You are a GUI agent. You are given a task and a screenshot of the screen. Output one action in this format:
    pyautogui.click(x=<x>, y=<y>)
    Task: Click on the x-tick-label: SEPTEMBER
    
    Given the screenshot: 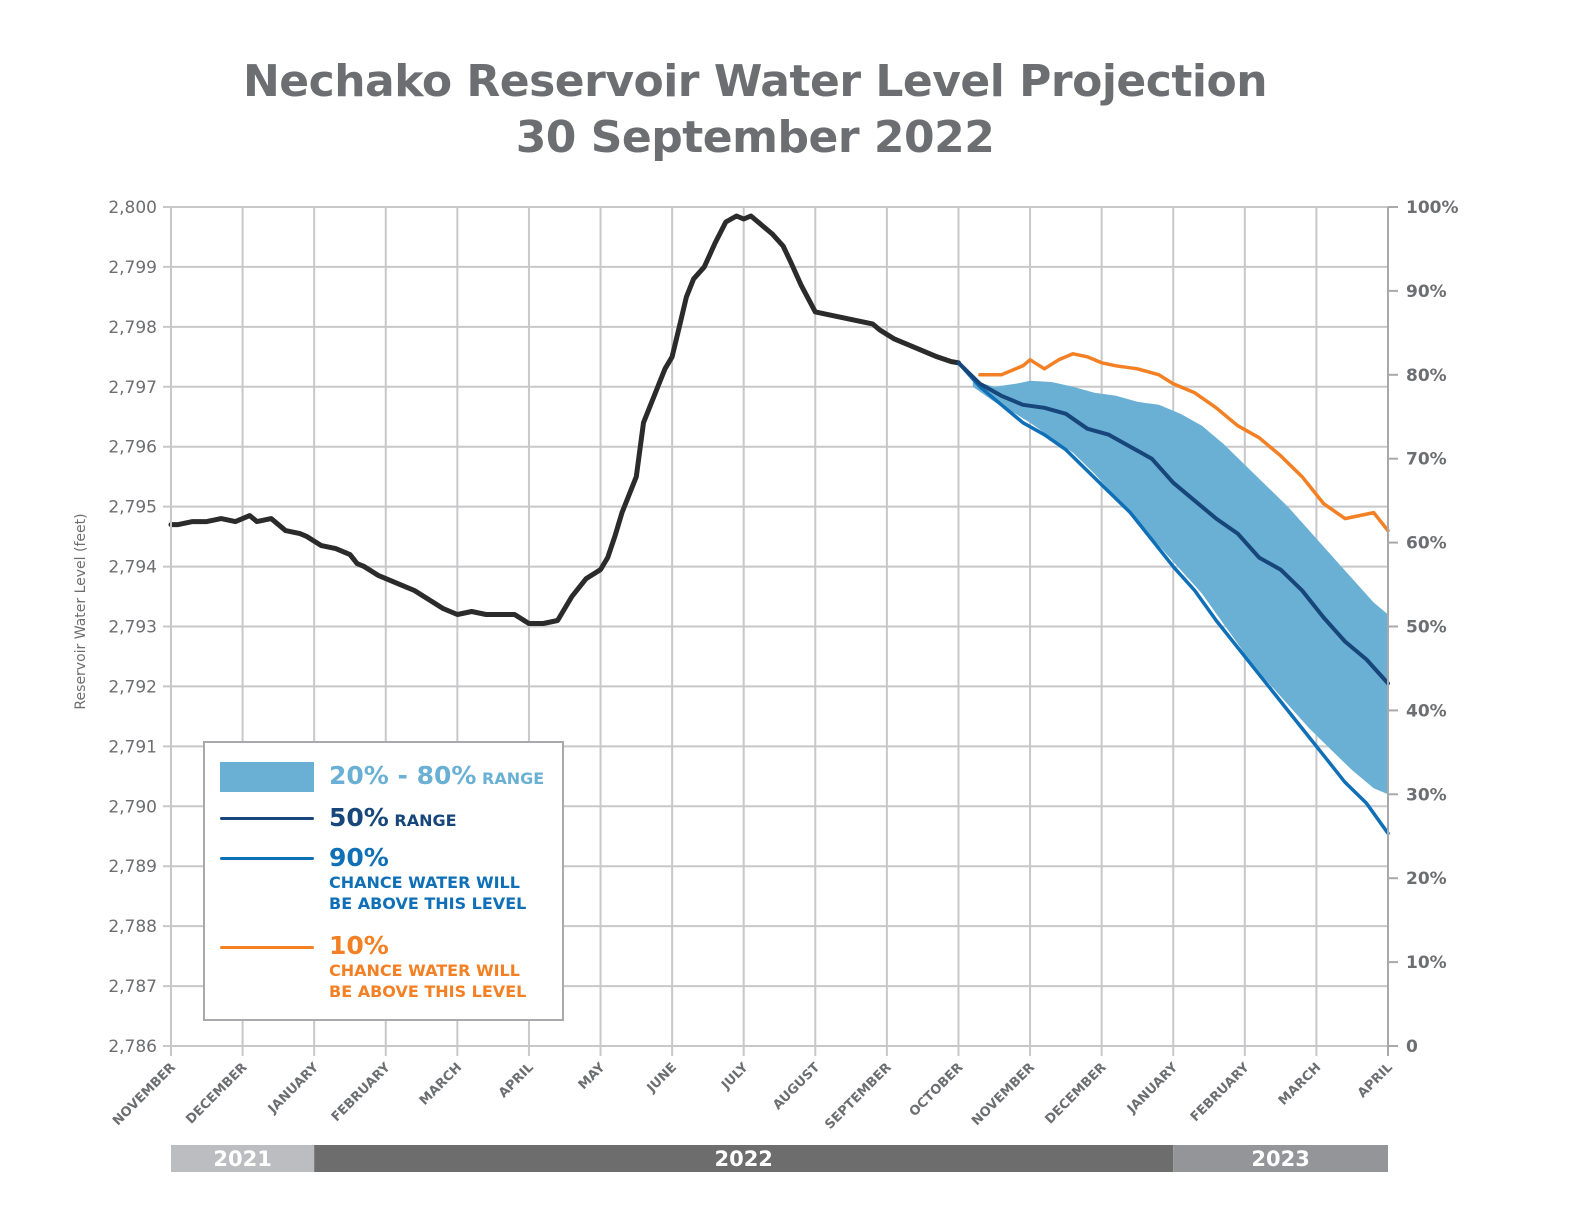 What is the action you would take?
    pyautogui.click(x=858, y=1096)
    